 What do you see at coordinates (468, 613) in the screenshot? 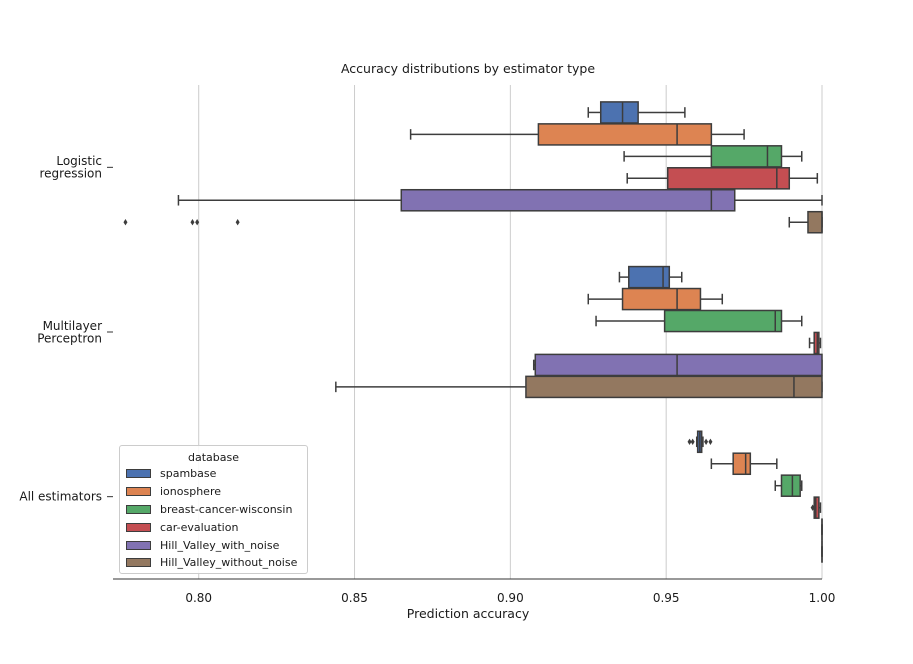
I see `x-axis-label: Prediction accuracy` at bounding box center [468, 613].